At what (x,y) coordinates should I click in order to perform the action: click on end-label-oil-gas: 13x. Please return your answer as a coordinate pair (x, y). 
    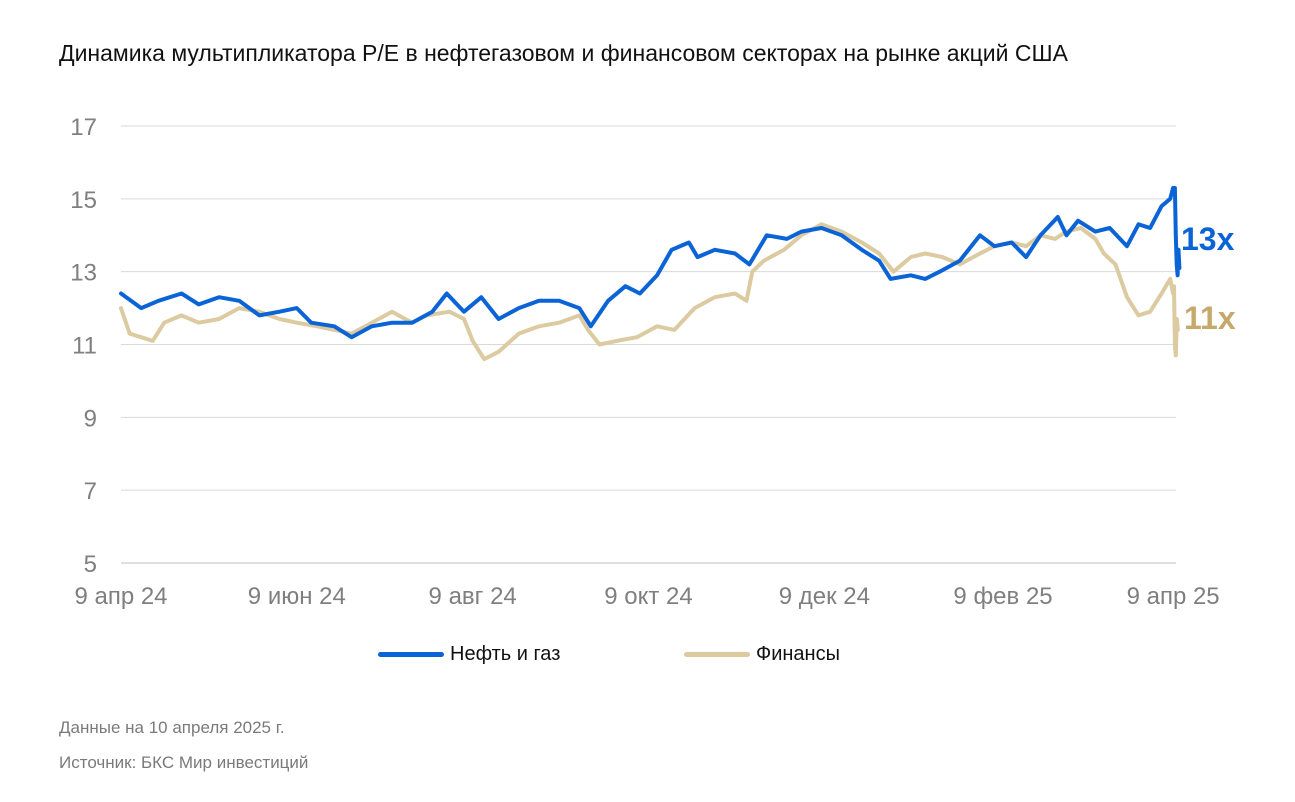
    Looking at the image, I should click on (1208, 239).